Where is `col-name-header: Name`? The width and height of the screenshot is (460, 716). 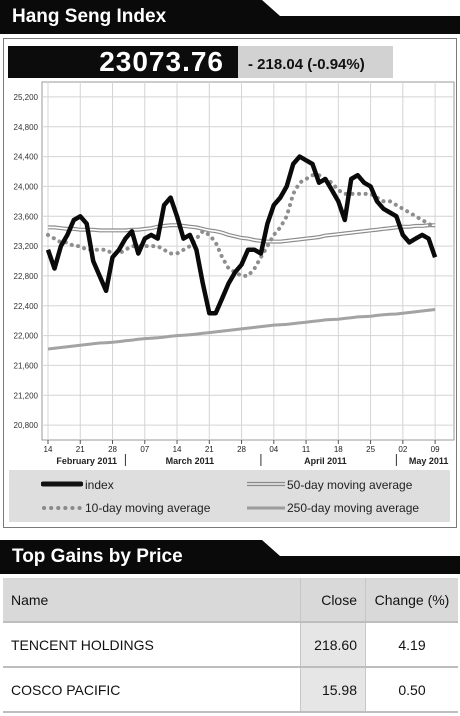 col-name-header: Name is located at coordinates (152, 600).